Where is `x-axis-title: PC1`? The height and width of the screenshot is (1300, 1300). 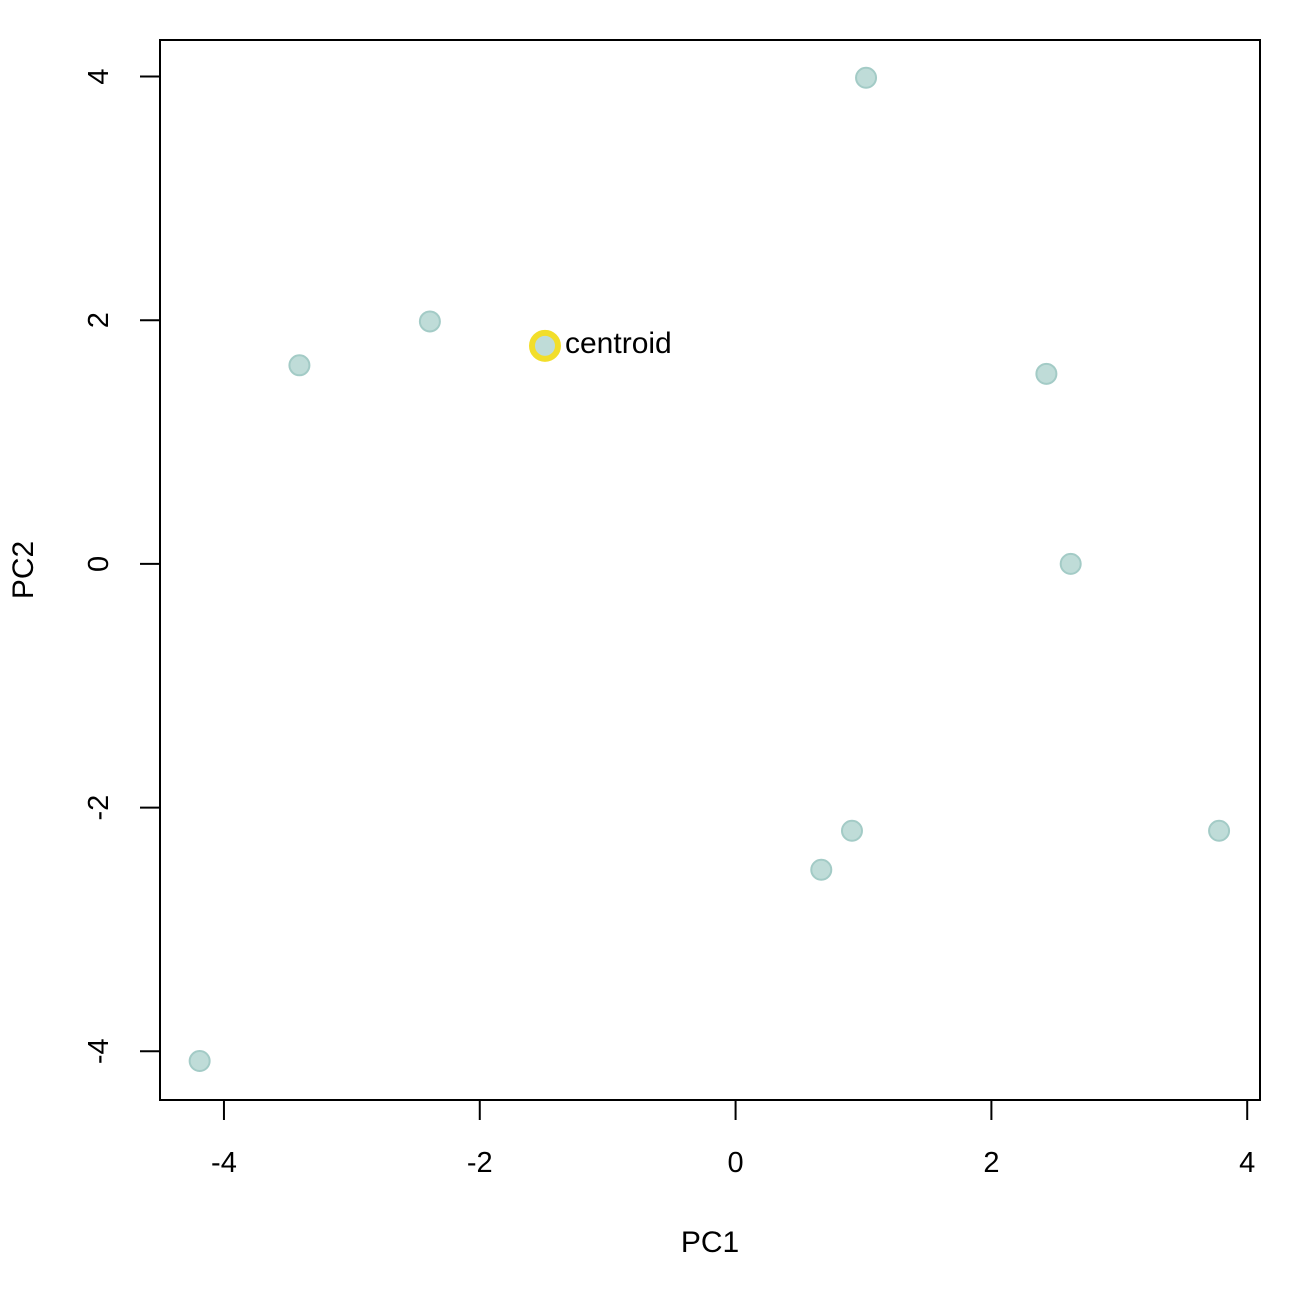
x-axis-title: PC1 is located at coordinates (710, 1242).